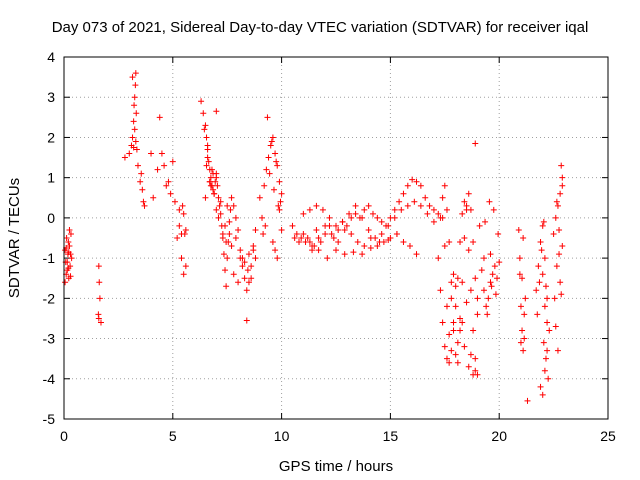  What do you see at coordinates (51, 57) in the screenshot?
I see `y-tick-label: 4` at bounding box center [51, 57].